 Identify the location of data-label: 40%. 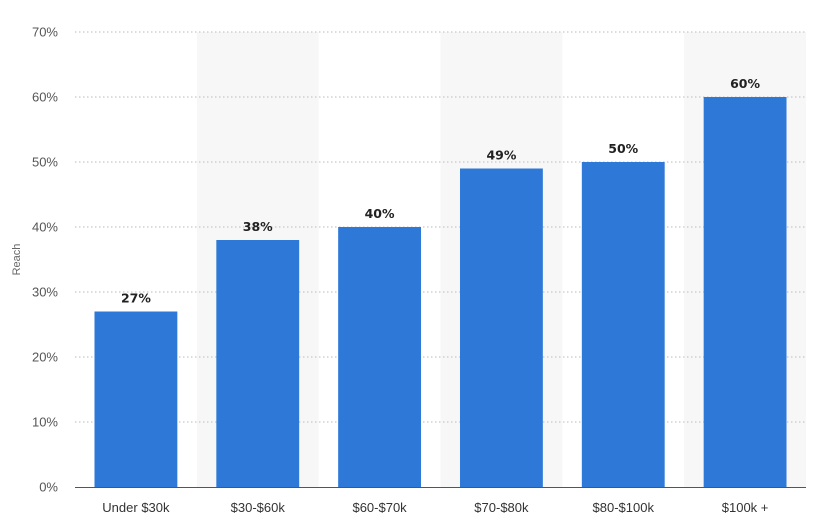
(380, 213).